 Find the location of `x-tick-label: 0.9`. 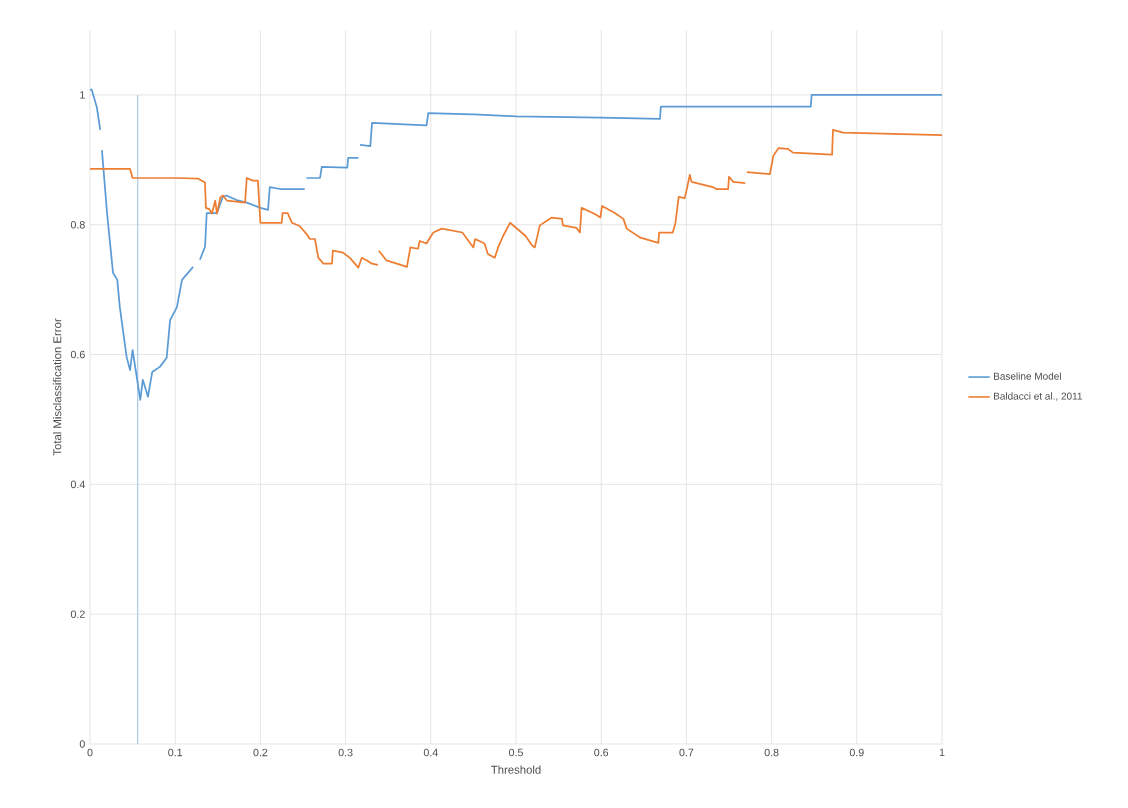

x-tick-label: 0.9 is located at coordinates (856, 752).